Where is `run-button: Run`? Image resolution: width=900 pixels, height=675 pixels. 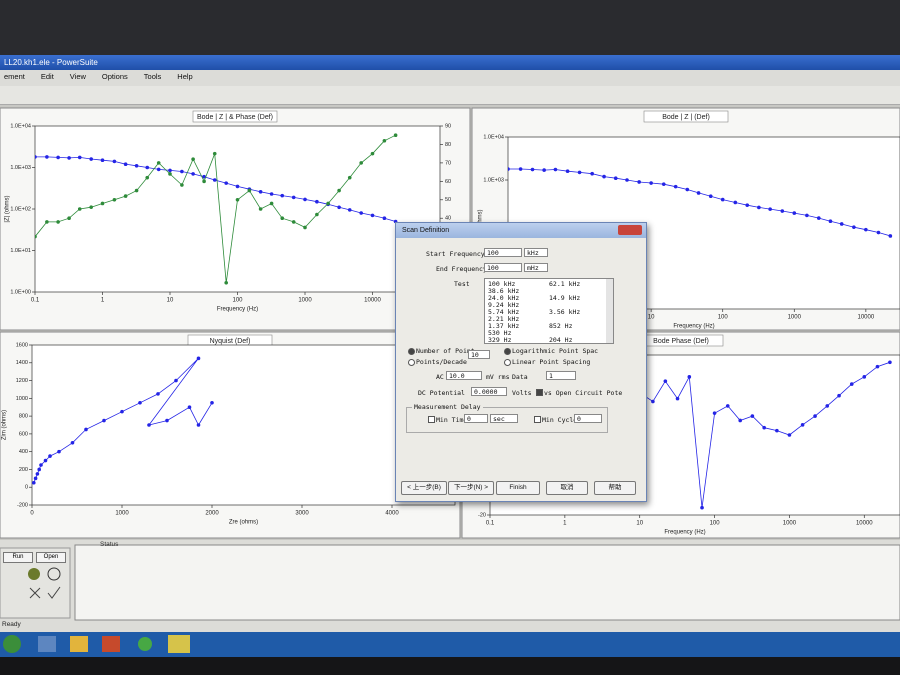 run-button: Run is located at coordinates (18, 557).